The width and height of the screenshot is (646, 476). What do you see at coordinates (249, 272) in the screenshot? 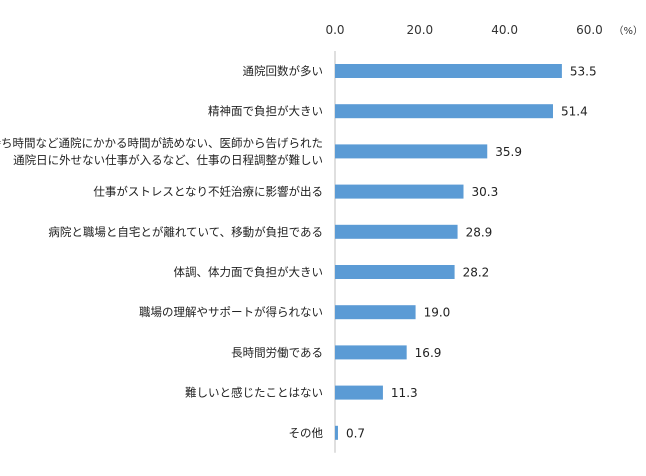
I see `category-label: 体調、体力面で負担が大きい` at bounding box center [249, 272].